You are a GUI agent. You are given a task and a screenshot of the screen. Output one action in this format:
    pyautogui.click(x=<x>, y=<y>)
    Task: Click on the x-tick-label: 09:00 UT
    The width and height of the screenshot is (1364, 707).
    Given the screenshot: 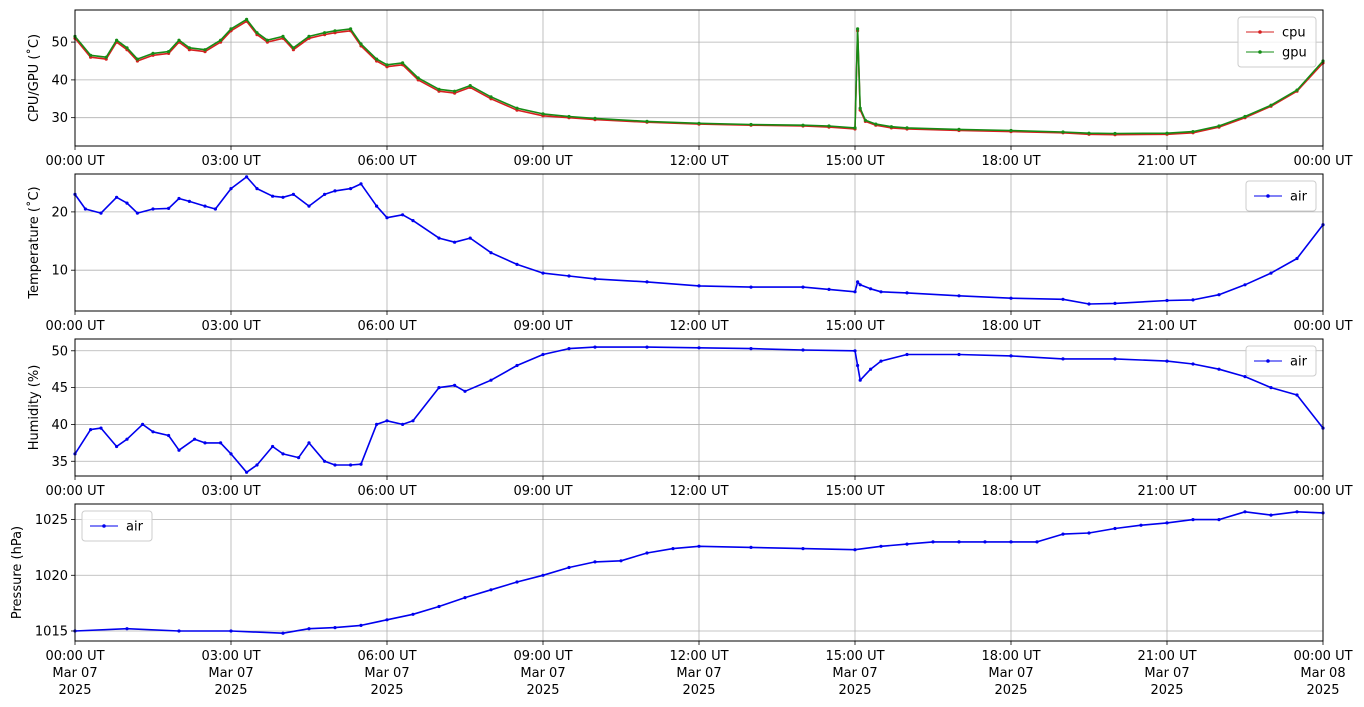 What is the action you would take?
    pyautogui.click(x=542, y=491)
    